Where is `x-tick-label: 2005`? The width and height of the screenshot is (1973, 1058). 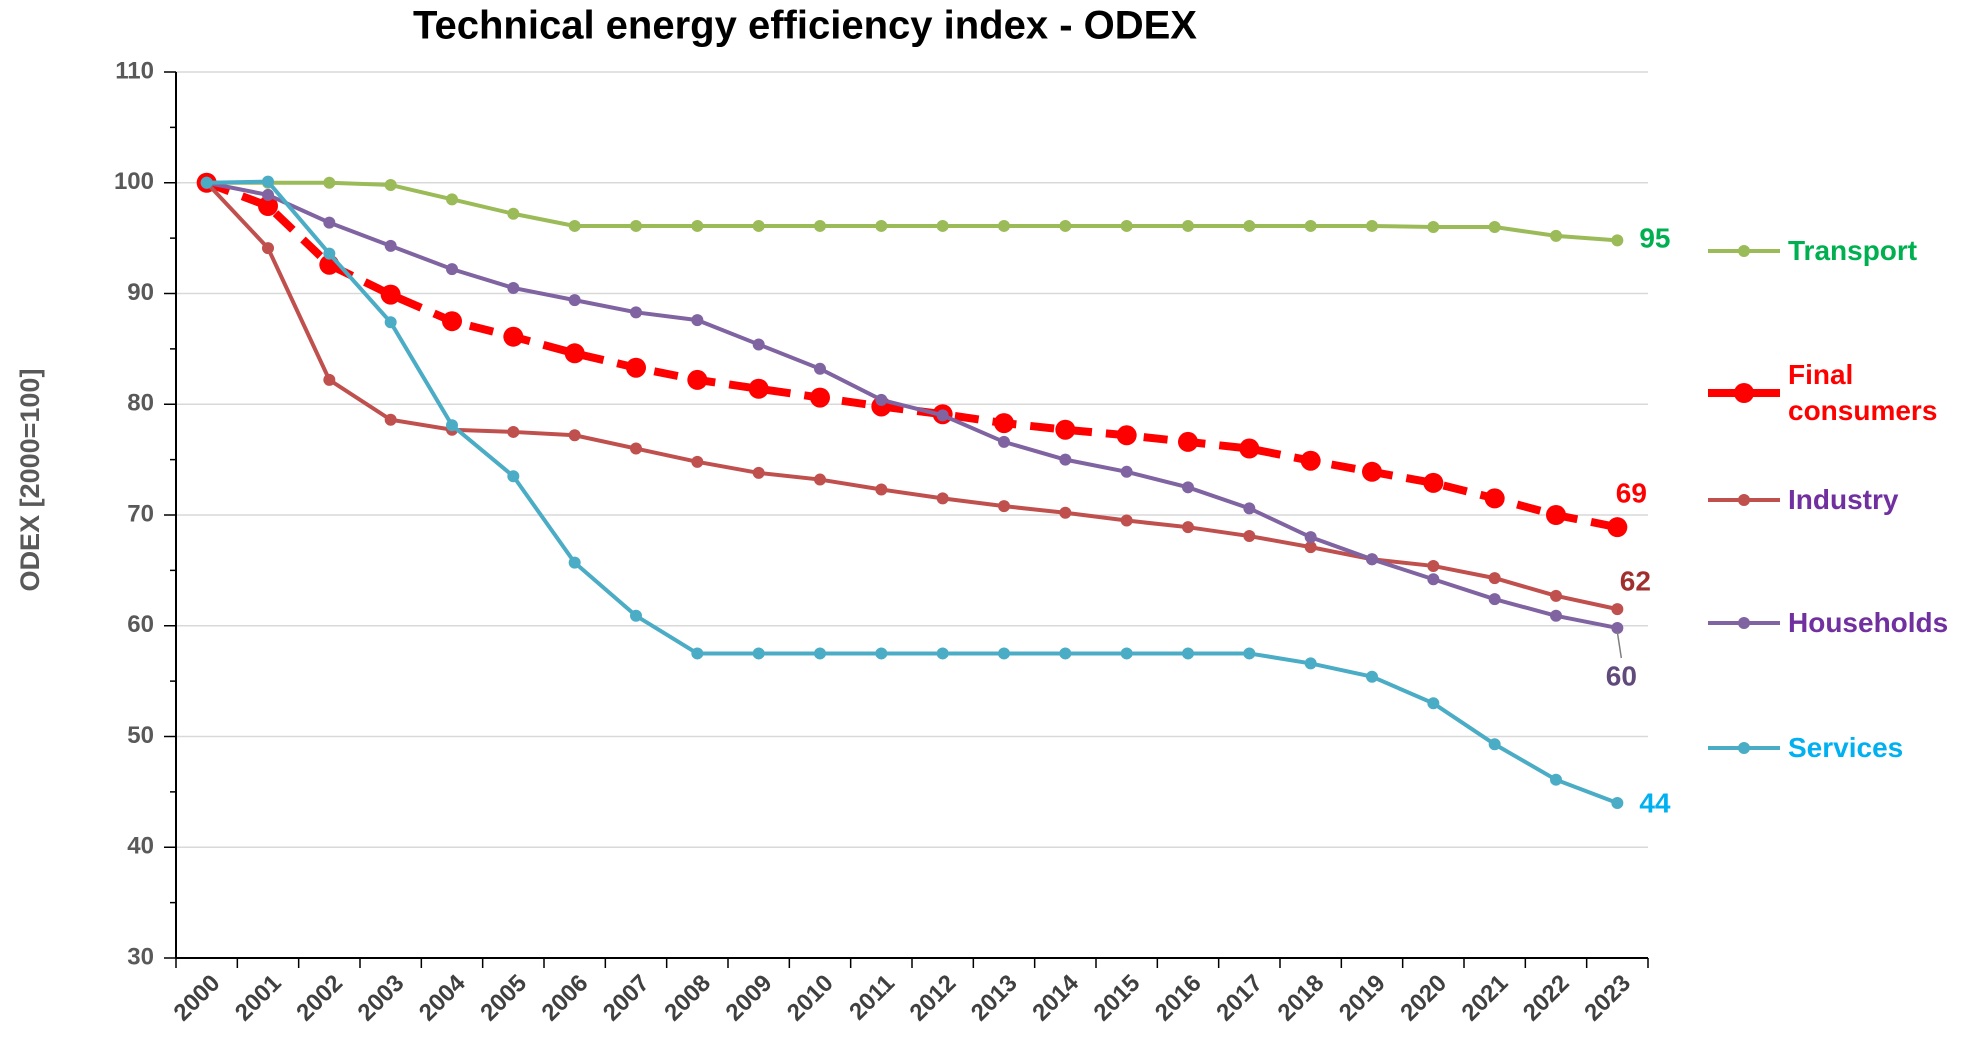 x-tick-label: 2005 is located at coordinates (503, 998).